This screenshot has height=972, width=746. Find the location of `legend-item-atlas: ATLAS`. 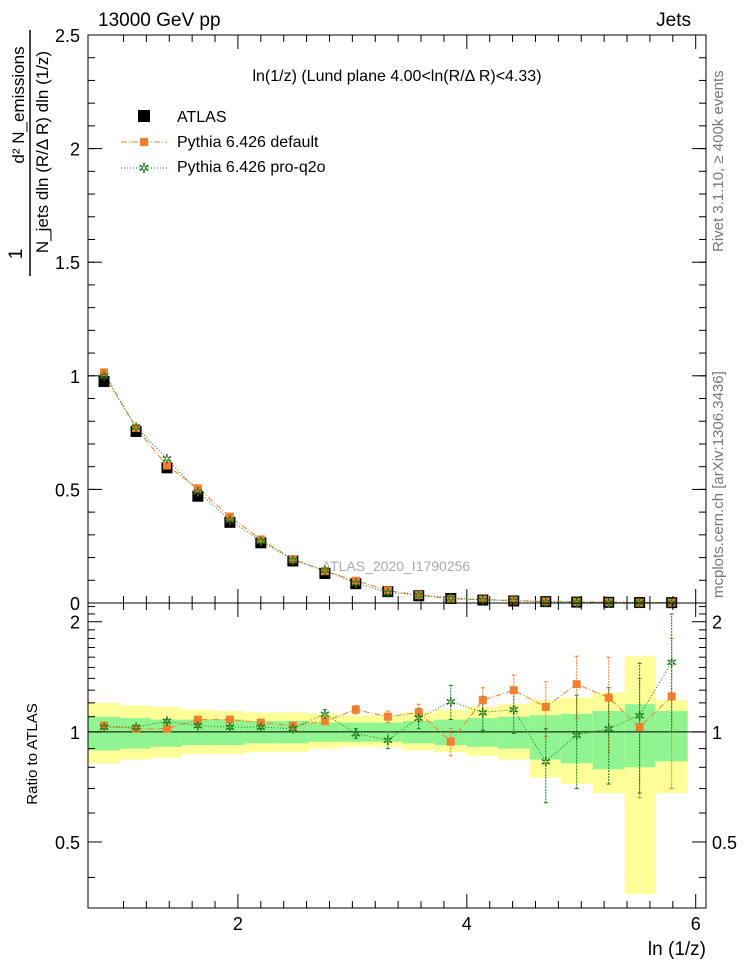

legend-item-atlas: ATLAS is located at coordinates (182, 117).